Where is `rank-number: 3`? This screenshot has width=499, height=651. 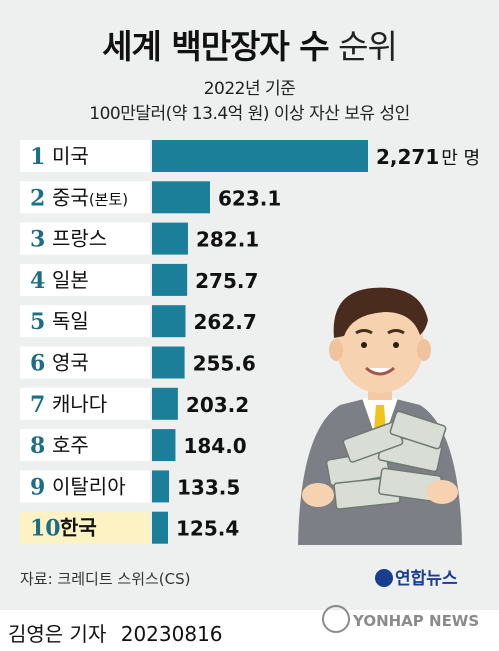 rank-number: 3 is located at coordinates (37, 240).